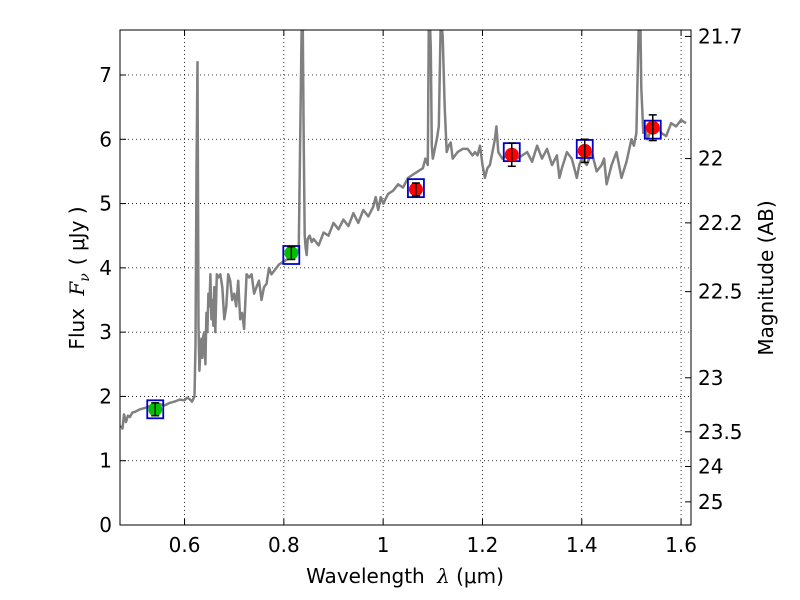  I want to click on x-axis-label: Wavelength λ (μm), so click(405, 576).